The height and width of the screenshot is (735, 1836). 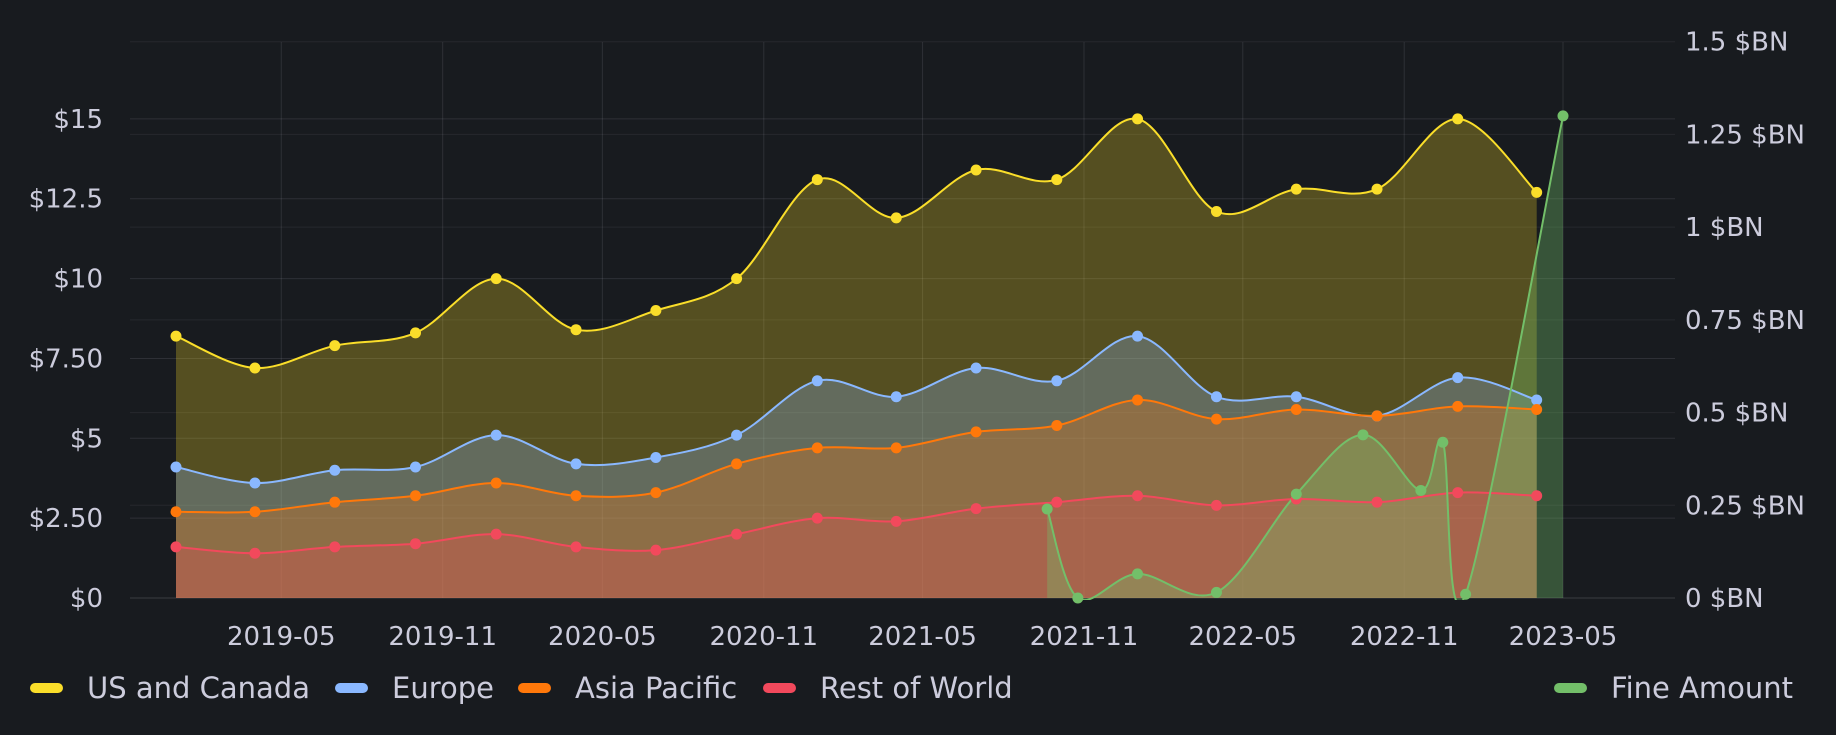 I want to click on y-right-tick-label: 1.5 $BN, so click(x=1736, y=43).